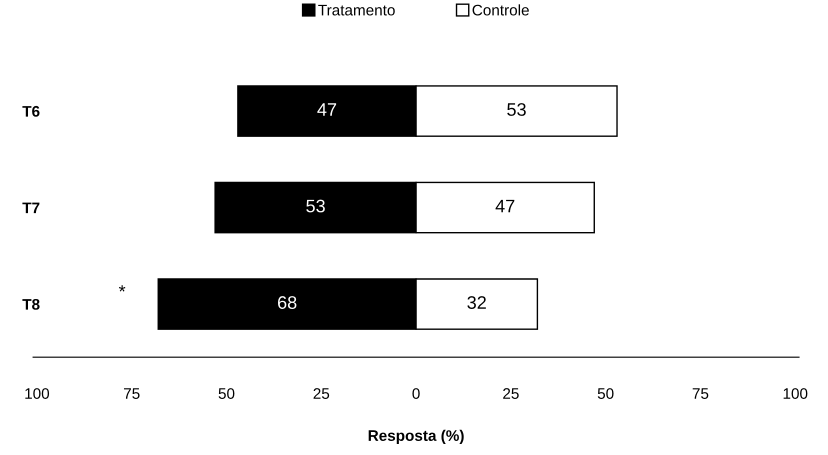  What do you see at coordinates (31, 111) in the screenshot?
I see `y-tick-label: T6` at bounding box center [31, 111].